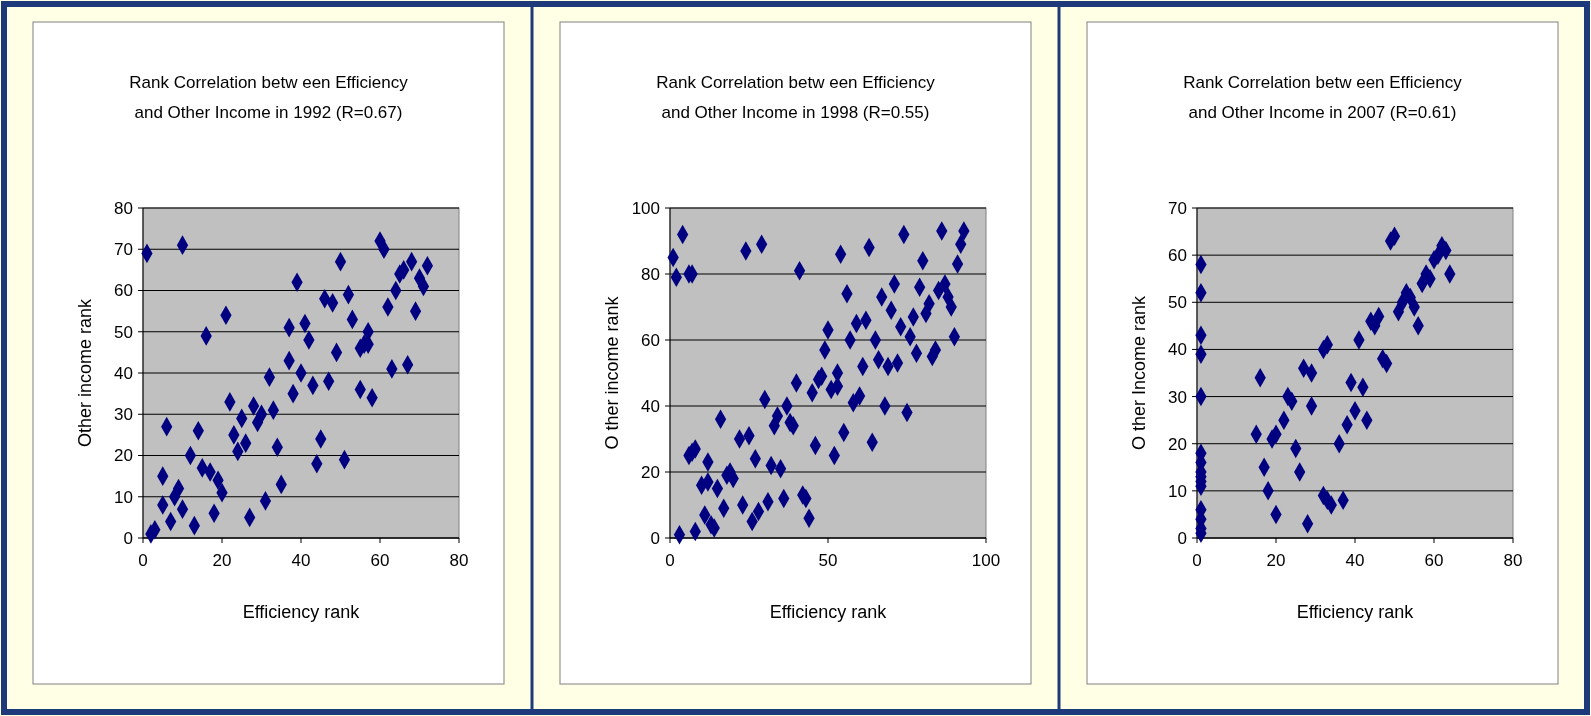  I want to click on y-axis-title: Other income rank, so click(85, 372).